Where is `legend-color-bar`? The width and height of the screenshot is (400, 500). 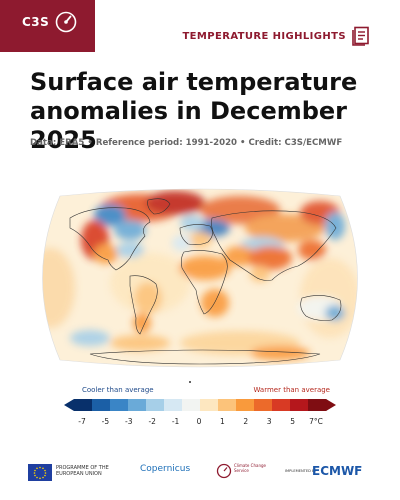
legend-color-bar is located at coordinates (200, 405).